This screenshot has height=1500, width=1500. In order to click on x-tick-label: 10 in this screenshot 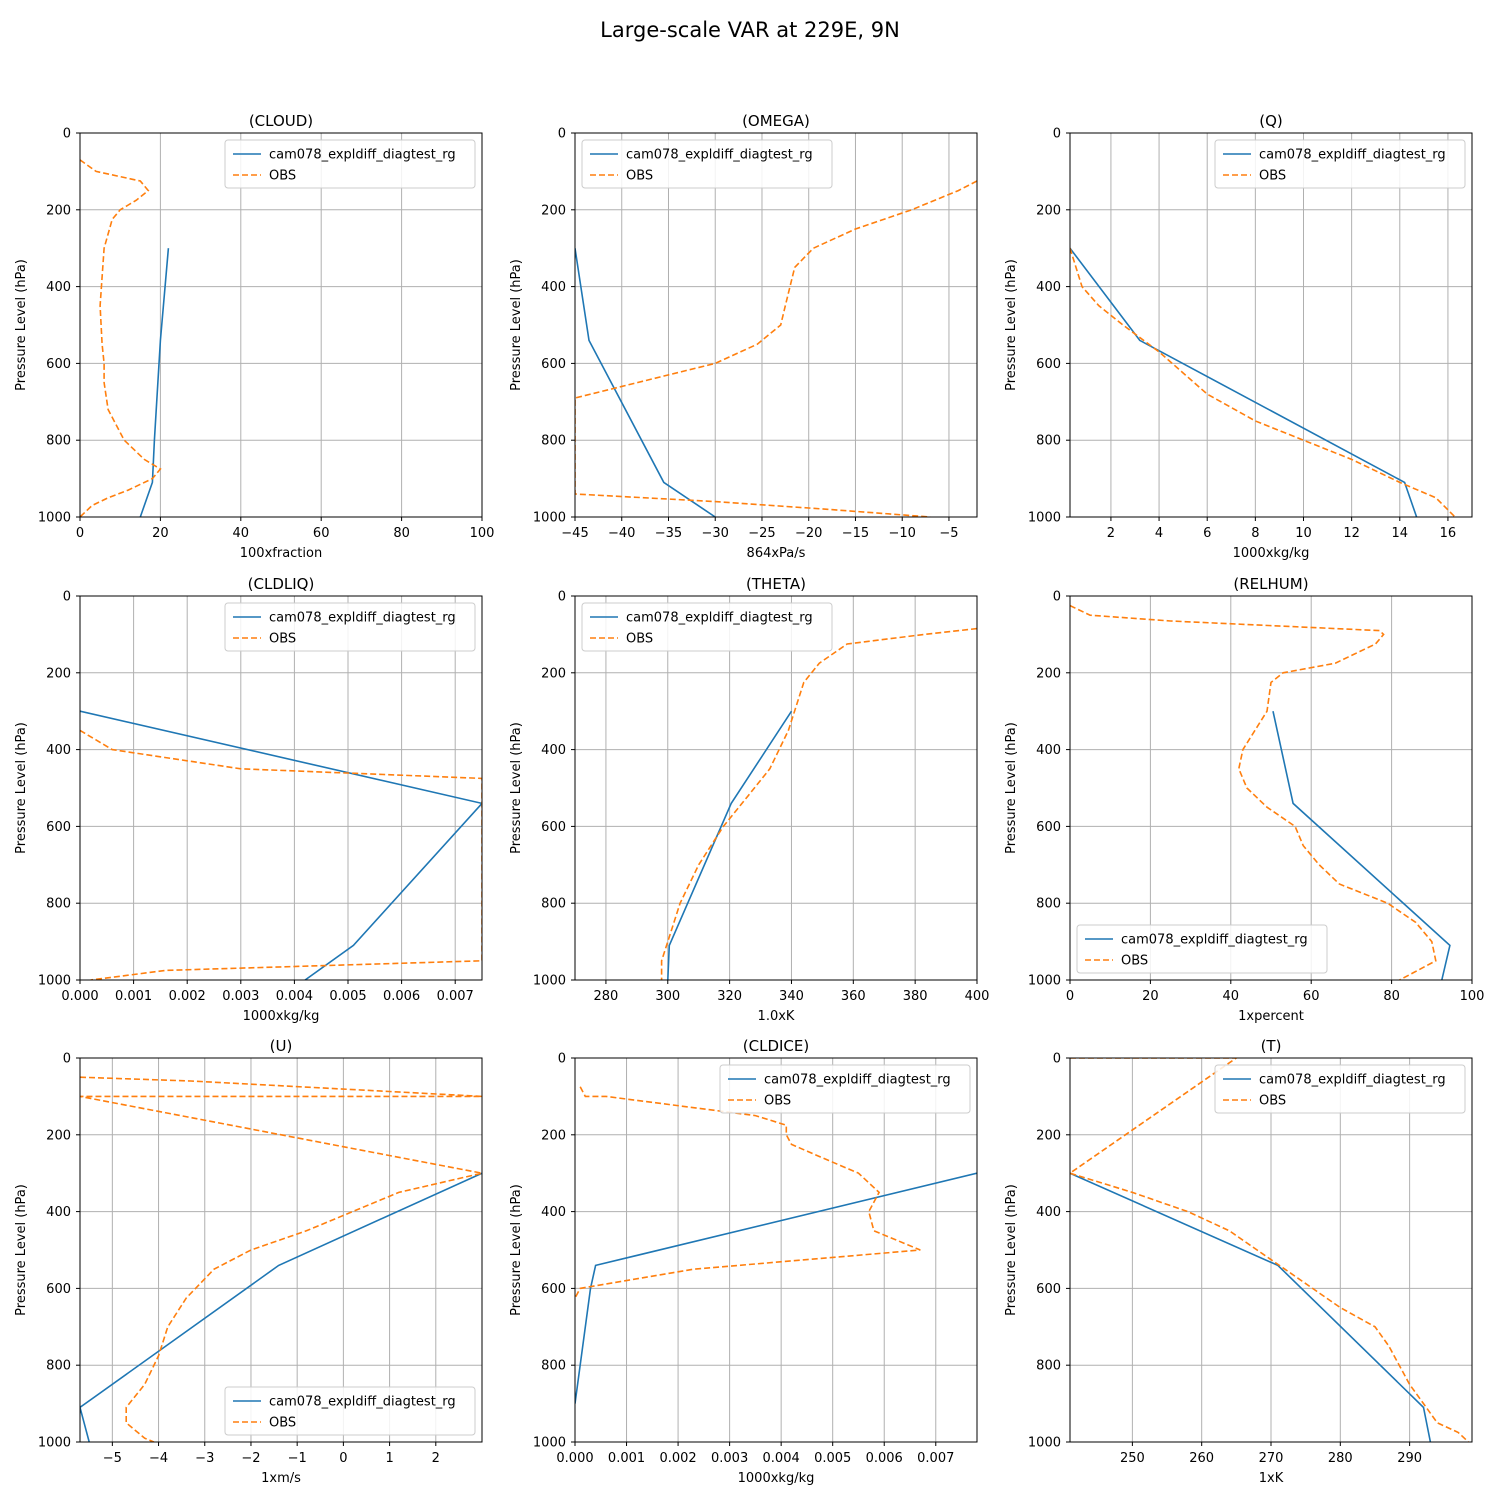, I will do `click(1303, 533)`.